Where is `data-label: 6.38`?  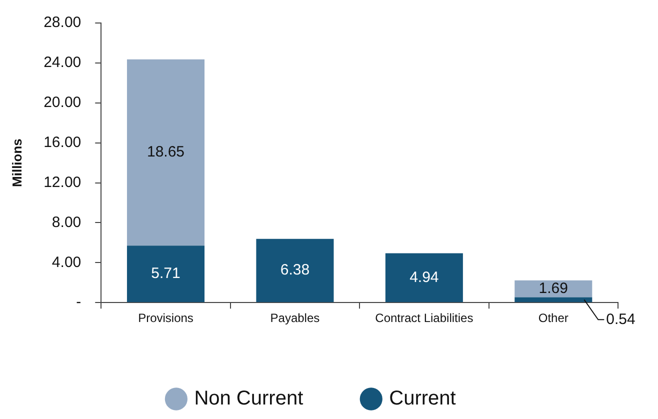
data-label: 6.38 is located at coordinates (295, 270).